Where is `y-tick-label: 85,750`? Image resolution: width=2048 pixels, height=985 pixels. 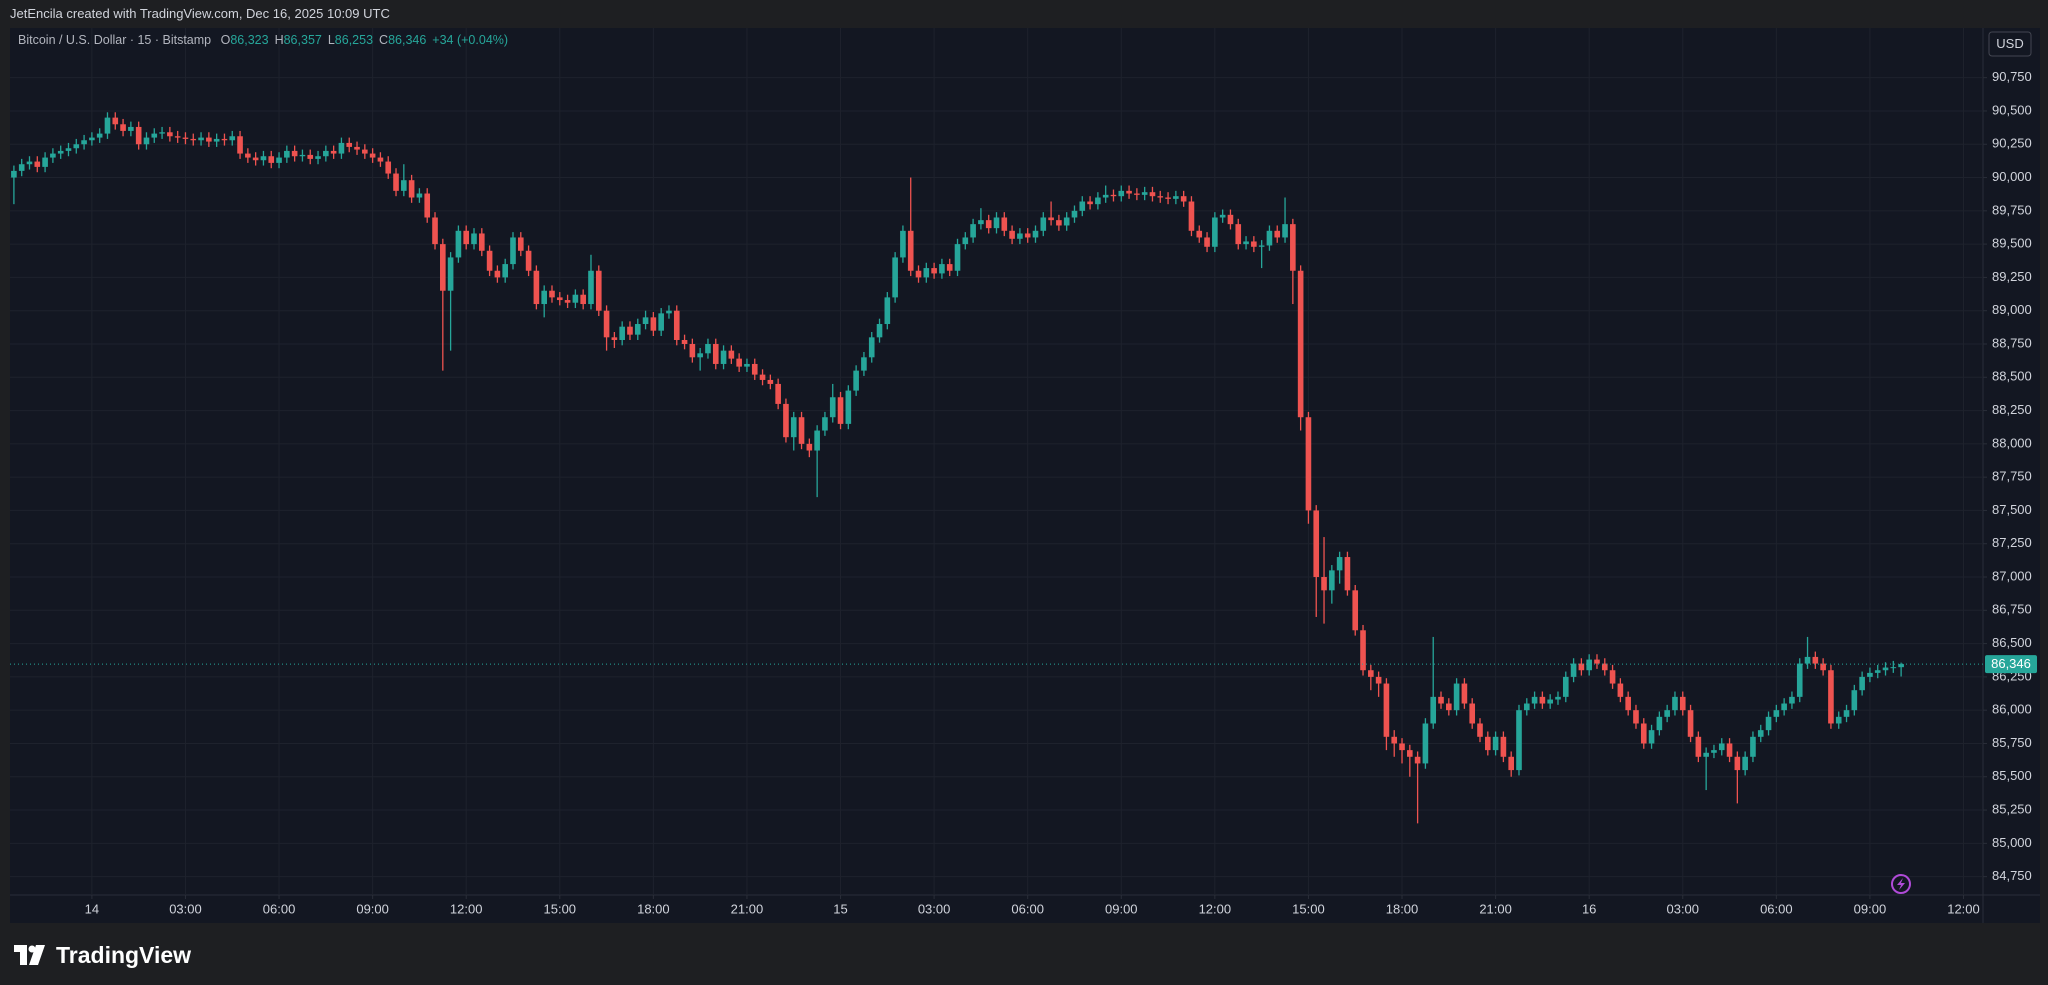 y-tick-label: 85,750 is located at coordinates (2012, 742).